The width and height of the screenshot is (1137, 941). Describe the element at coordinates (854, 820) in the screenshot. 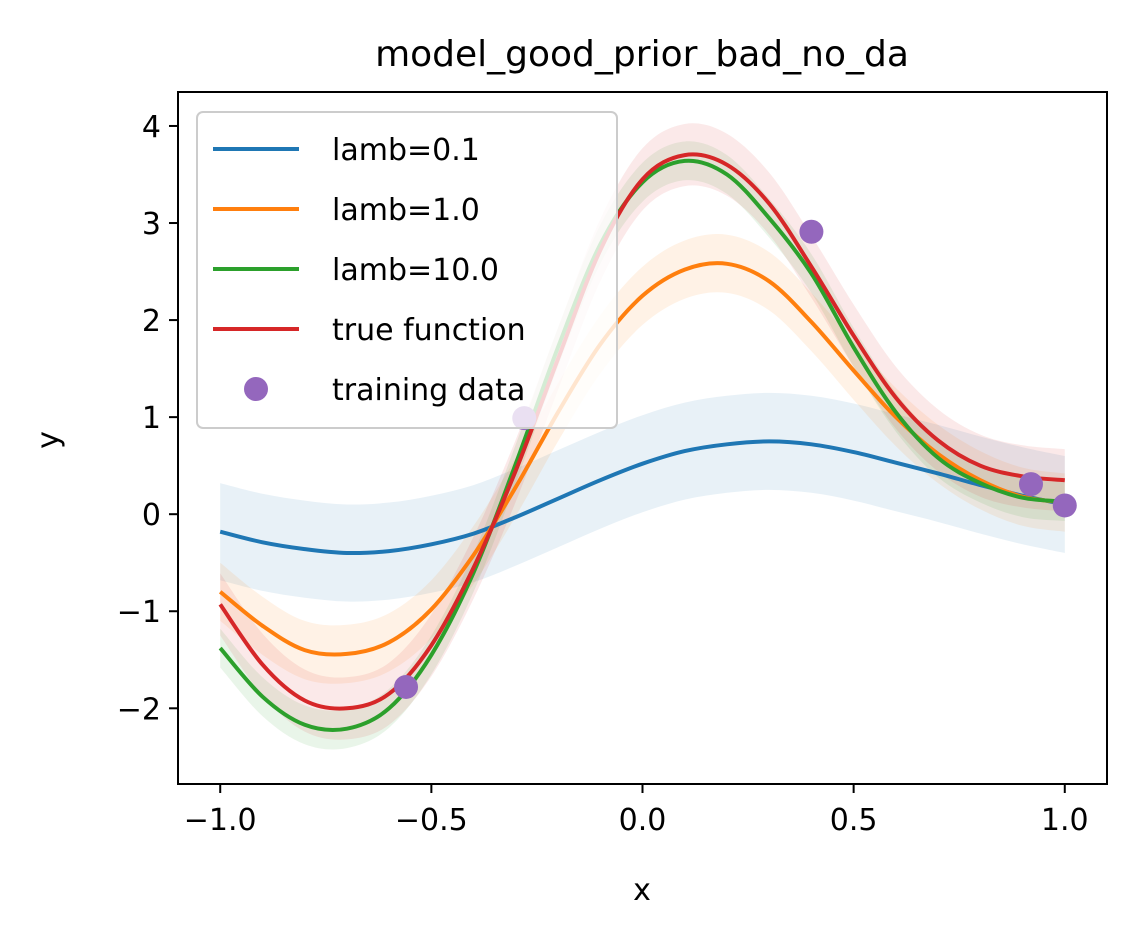

I see `x-tick-label: 0.5` at that location.